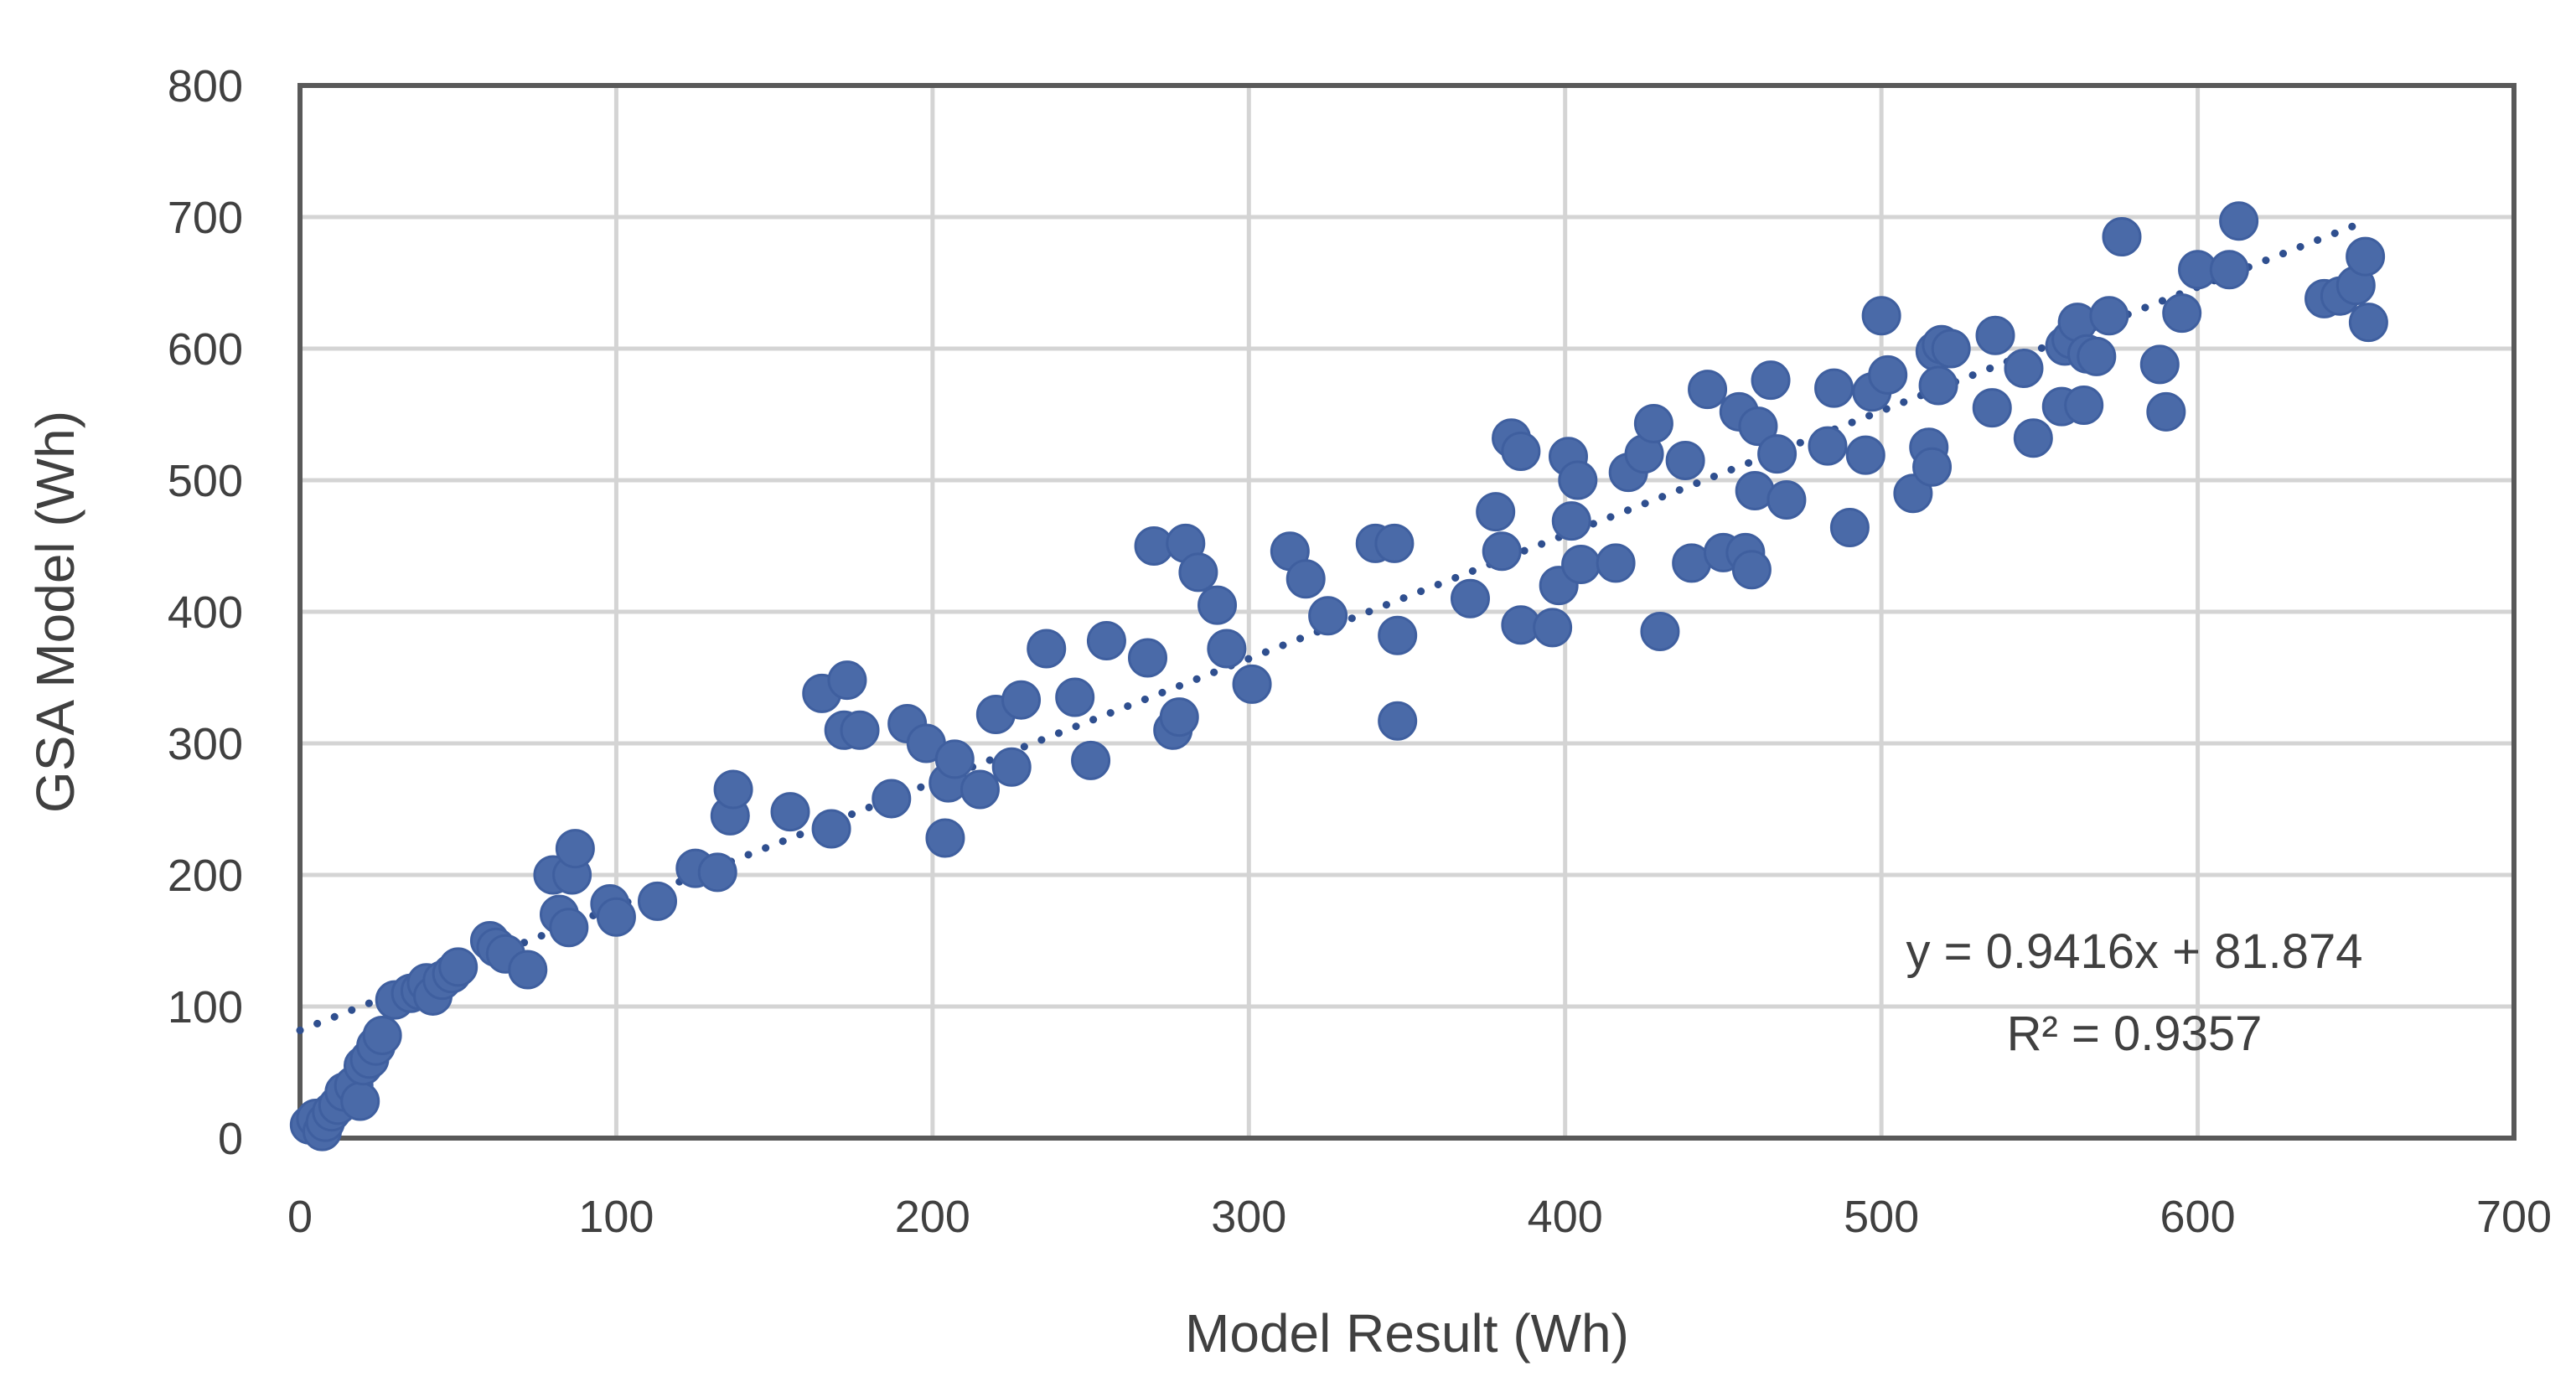 The image size is (2576, 1387). What do you see at coordinates (932, 1217) in the screenshot?
I see `x-tick-label: 200` at bounding box center [932, 1217].